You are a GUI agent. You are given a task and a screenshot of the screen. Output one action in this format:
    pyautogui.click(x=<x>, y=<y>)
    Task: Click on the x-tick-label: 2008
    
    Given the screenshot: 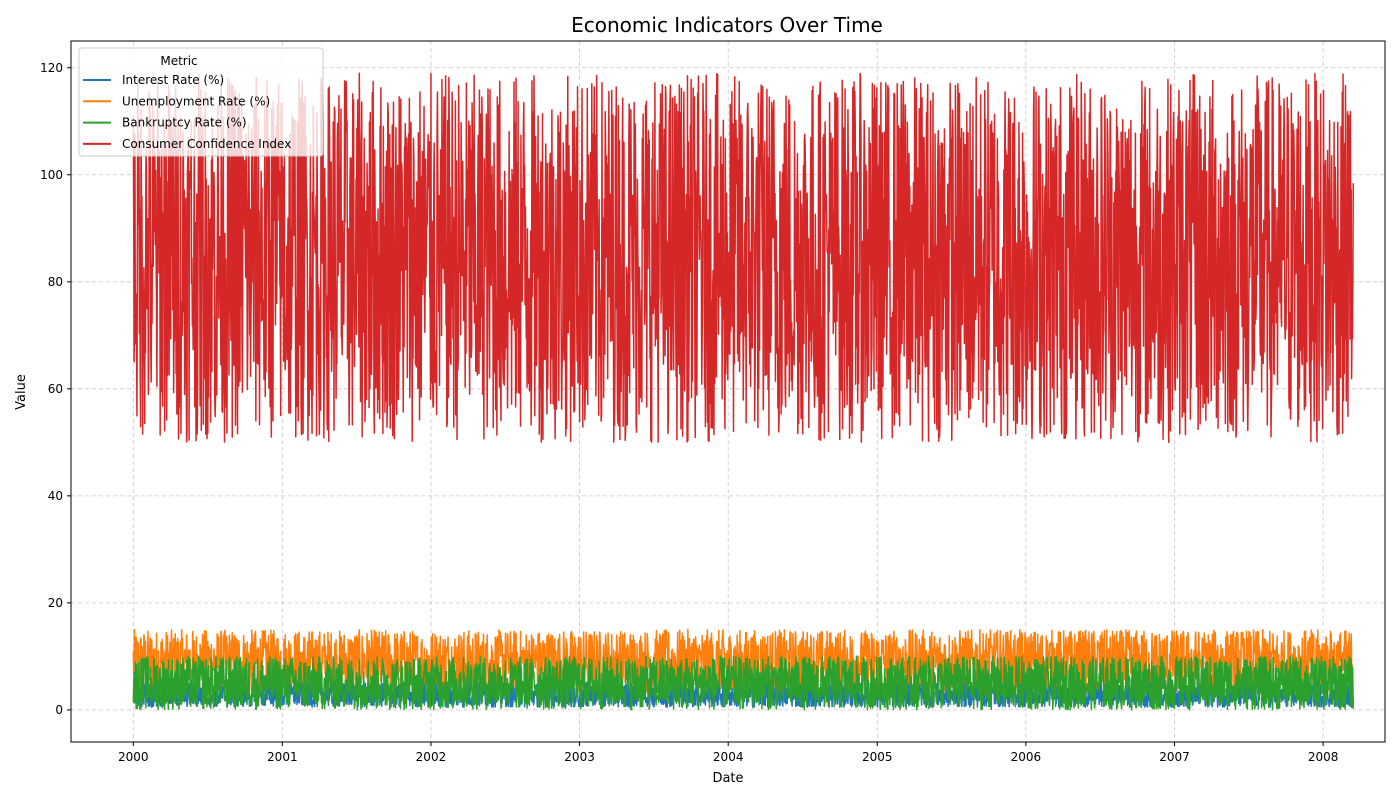 What is the action you would take?
    pyautogui.click(x=1323, y=757)
    